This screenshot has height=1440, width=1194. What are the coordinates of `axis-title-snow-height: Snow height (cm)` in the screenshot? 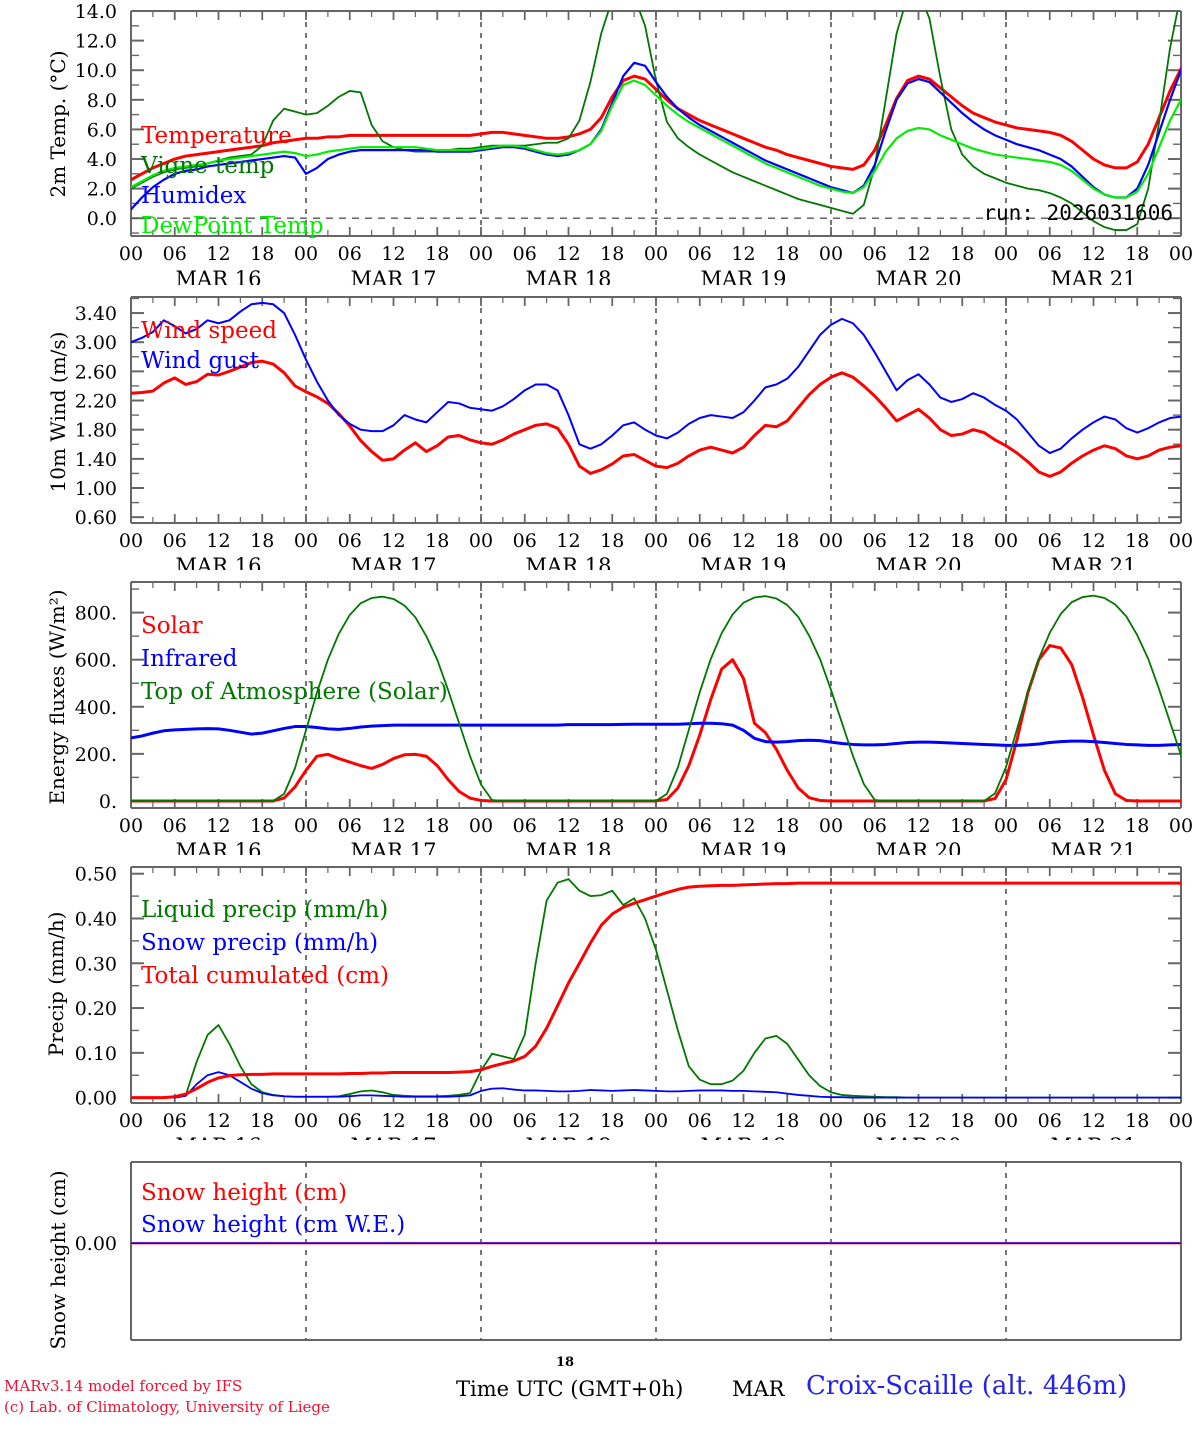 It's located at (58, 1260).